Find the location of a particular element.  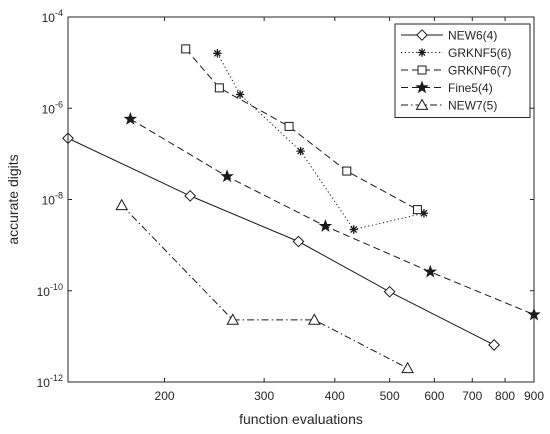

x-tick-label: 700 is located at coordinates (472, 396).